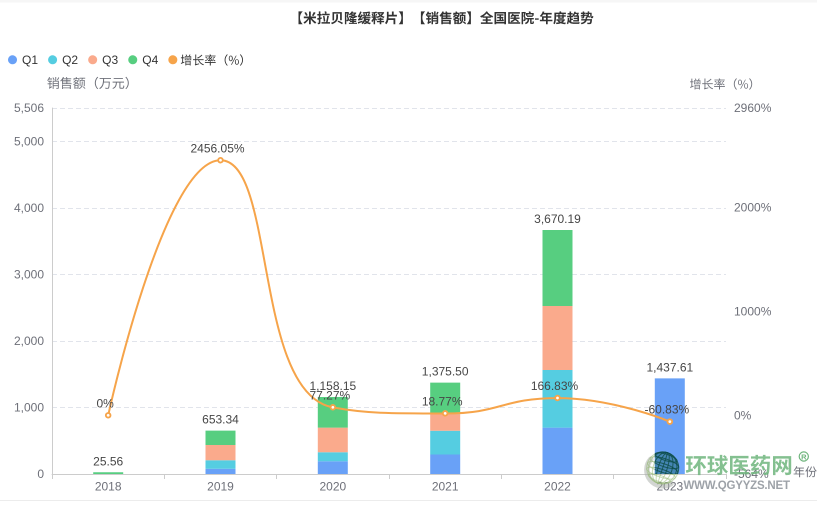 The width and height of the screenshot is (817, 506). What do you see at coordinates (29, 142) in the screenshot?
I see `svg-text: 5,000` at bounding box center [29, 142].